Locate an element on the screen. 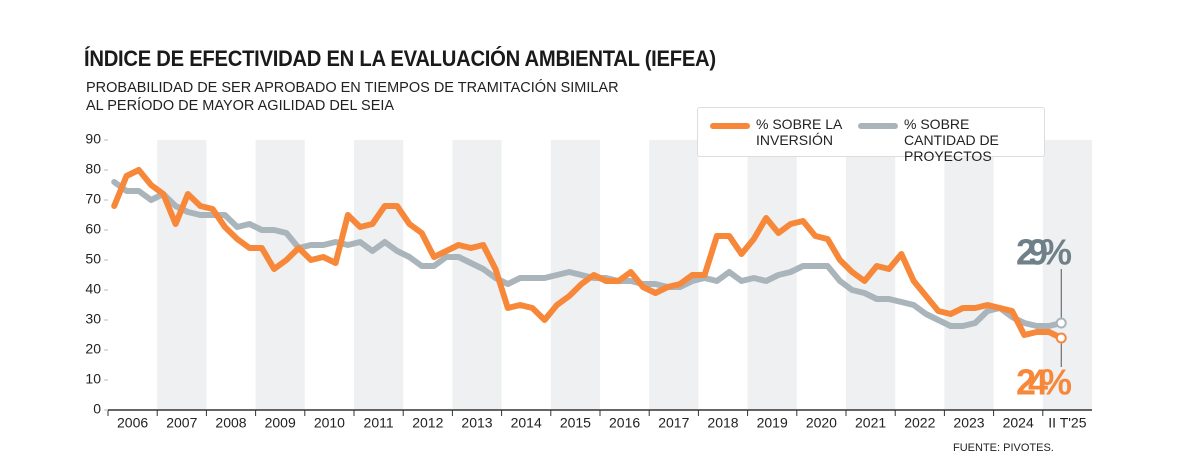  x-tick-label: 2015 is located at coordinates (575, 423).